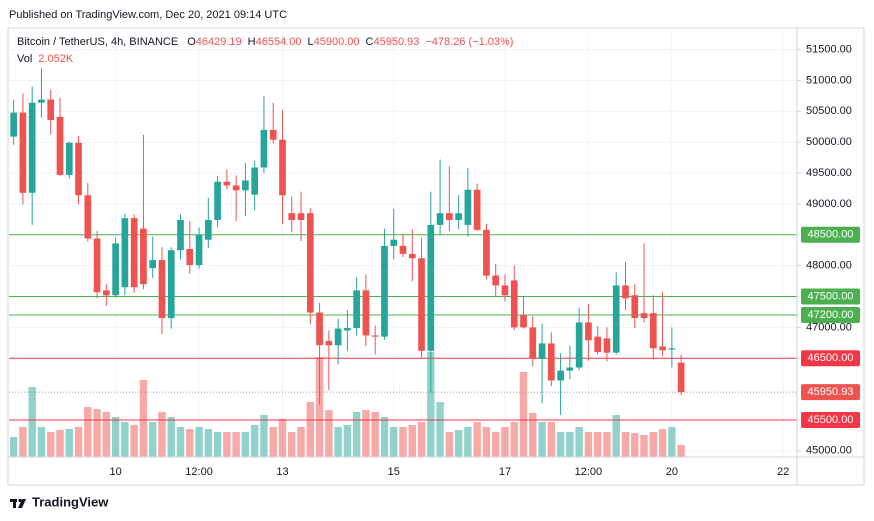 Image resolution: width=874 pixels, height=521 pixels. I want to click on level-tag, so click(830, 234).